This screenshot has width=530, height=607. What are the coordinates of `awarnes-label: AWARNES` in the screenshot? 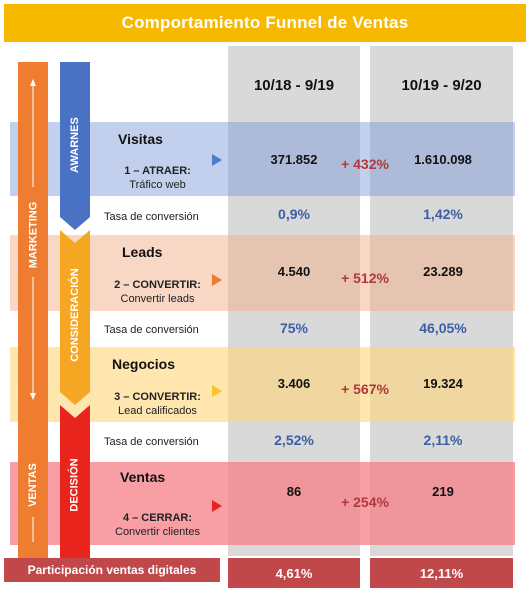 It's located at (75, 145).